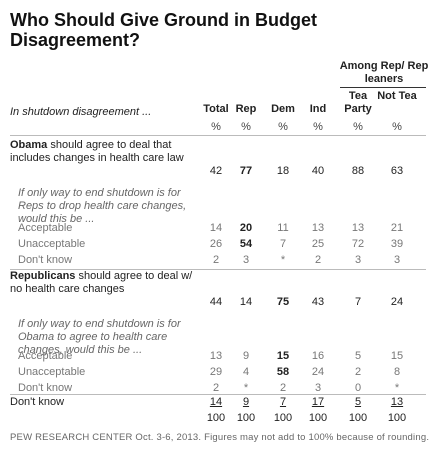 This screenshot has height=473, width=437. What do you see at coordinates (318, 127) in the screenshot?
I see `unit-label-ind: %` at bounding box center [318, 127].